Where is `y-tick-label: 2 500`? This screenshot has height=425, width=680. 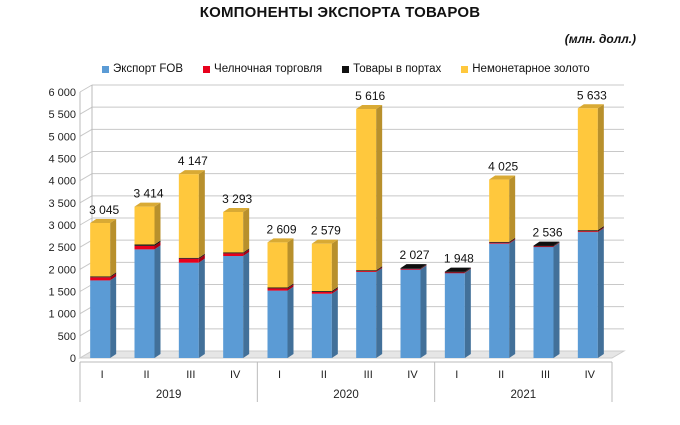 y-tick-label: 2 500 is located at coordinates (62, 248).